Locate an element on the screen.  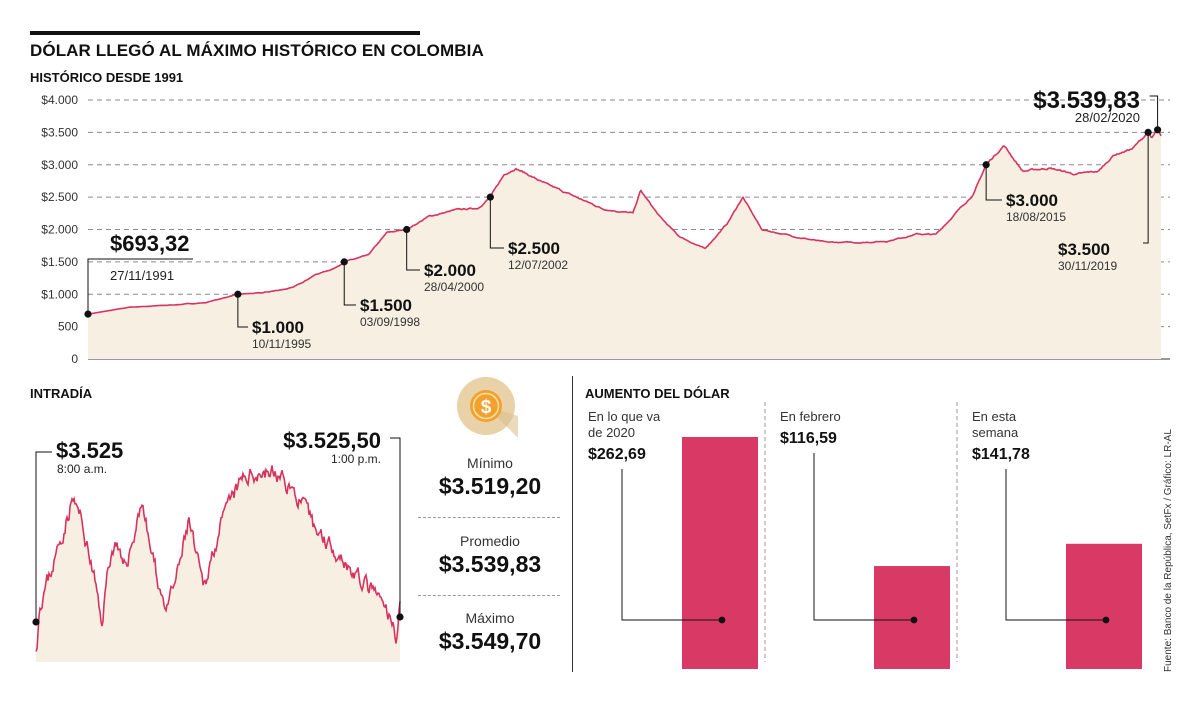
intraday-title: INTRADÍA is located at coordinates (61, 393).